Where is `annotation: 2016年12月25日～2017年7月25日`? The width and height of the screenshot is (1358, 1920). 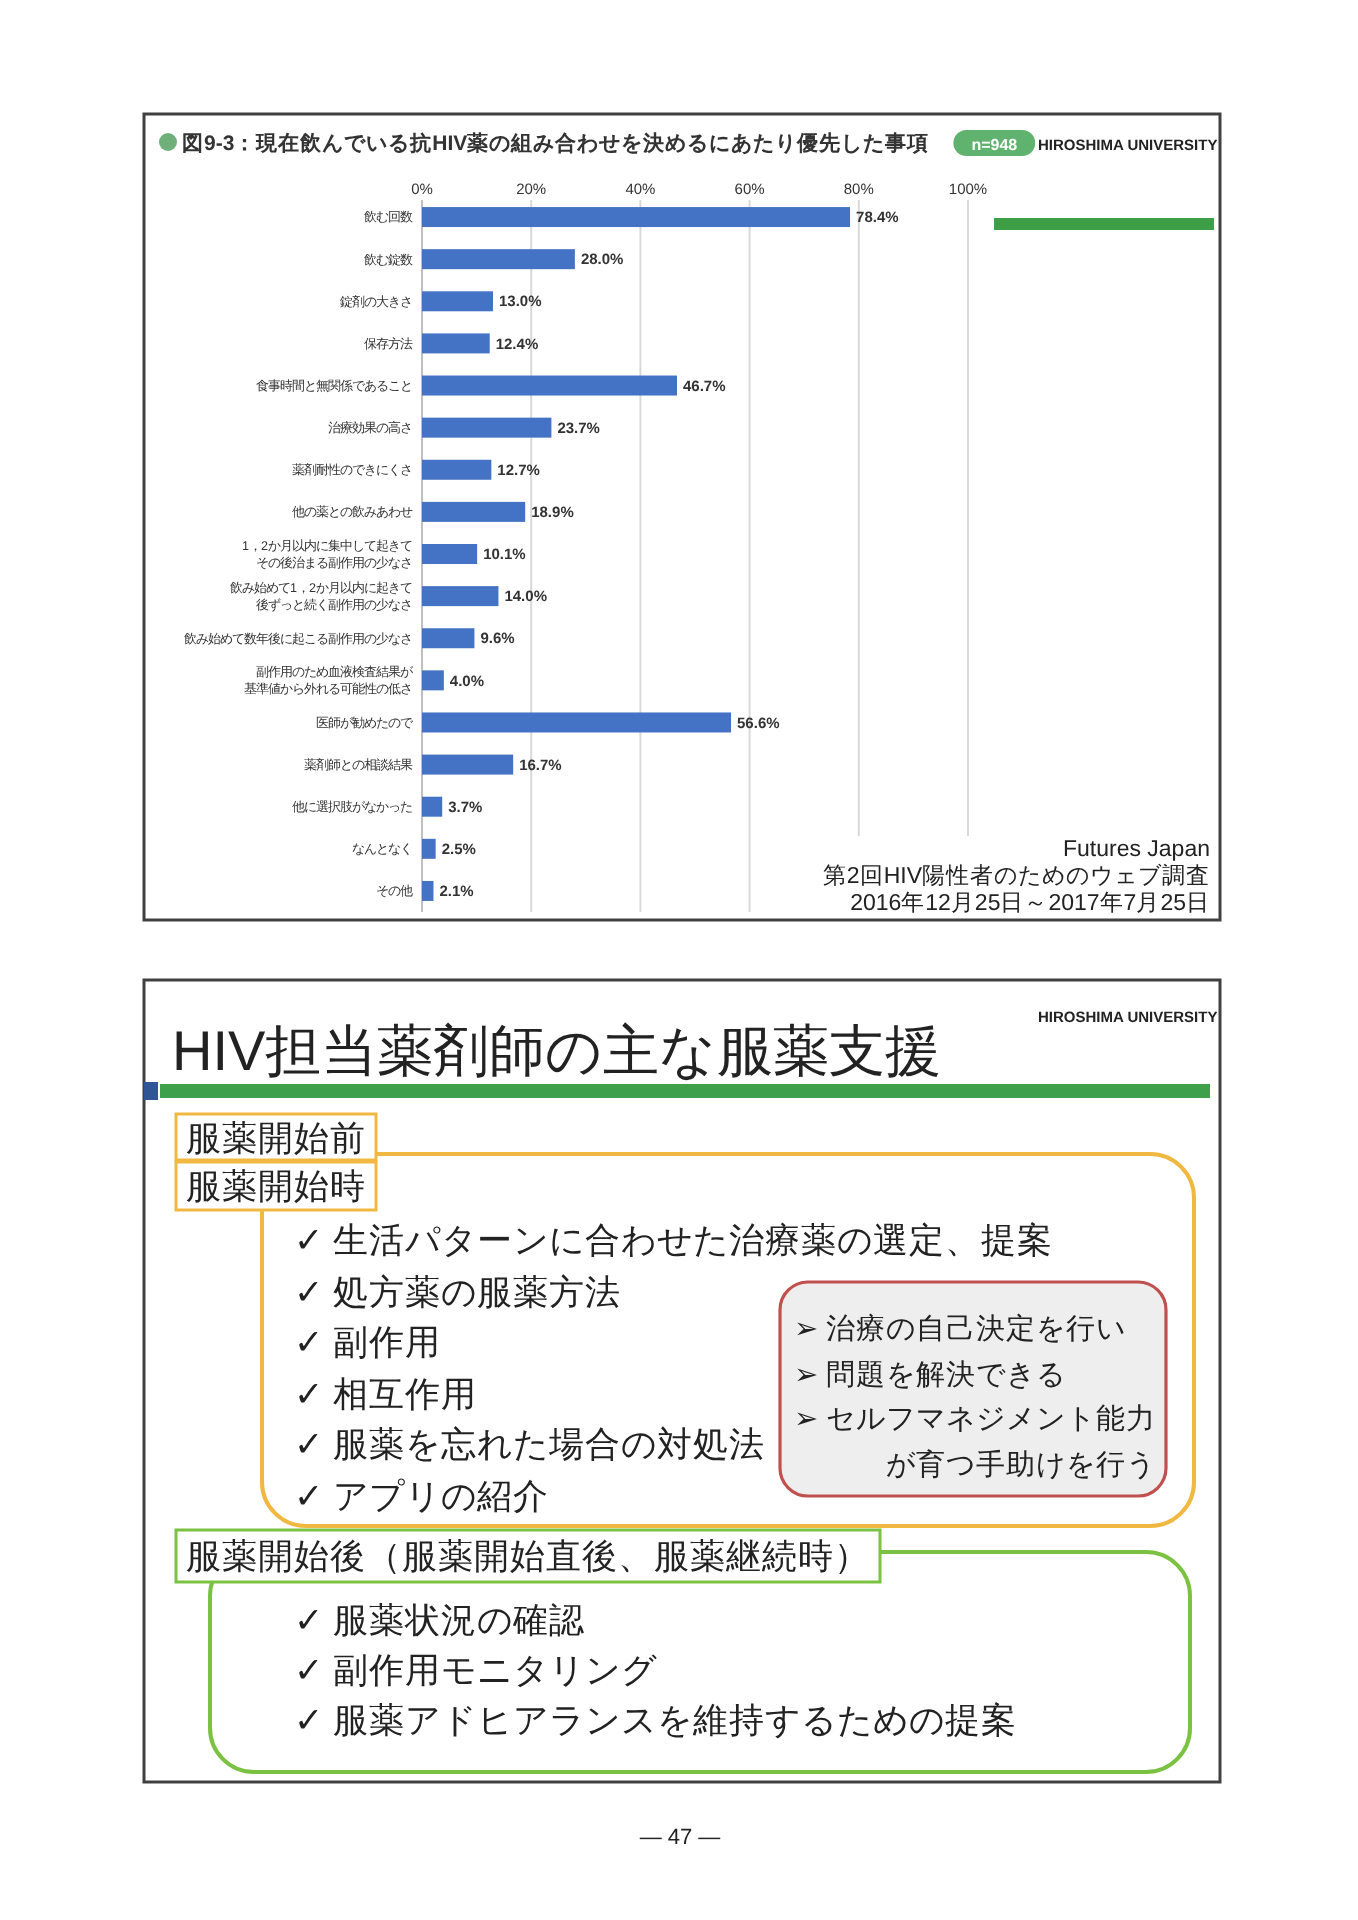
annotation: 2016年12月25日～2017年7月25日 is located at coordinates (1030, 904).